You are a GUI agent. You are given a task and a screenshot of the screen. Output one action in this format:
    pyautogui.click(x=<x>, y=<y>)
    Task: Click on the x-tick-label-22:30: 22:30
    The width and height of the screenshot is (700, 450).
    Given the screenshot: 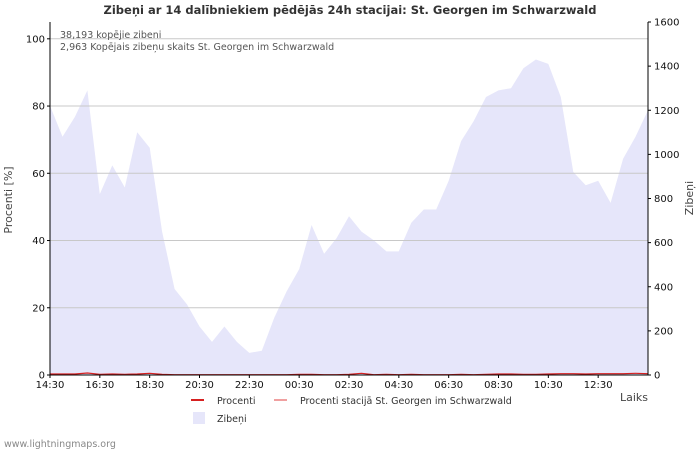 What is the action you would take?
    pyautogui.click(x=249, y=385)
    